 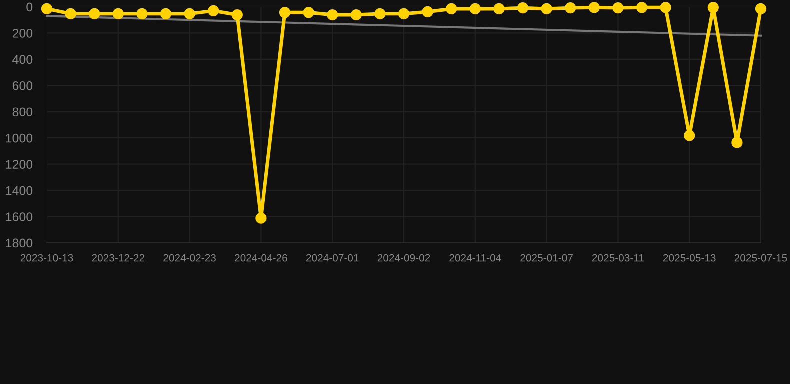 What do you see at coordinates (22, 112) in the screenshot?
I see `y-tick-label: 800` at bounding box center [22, 112].